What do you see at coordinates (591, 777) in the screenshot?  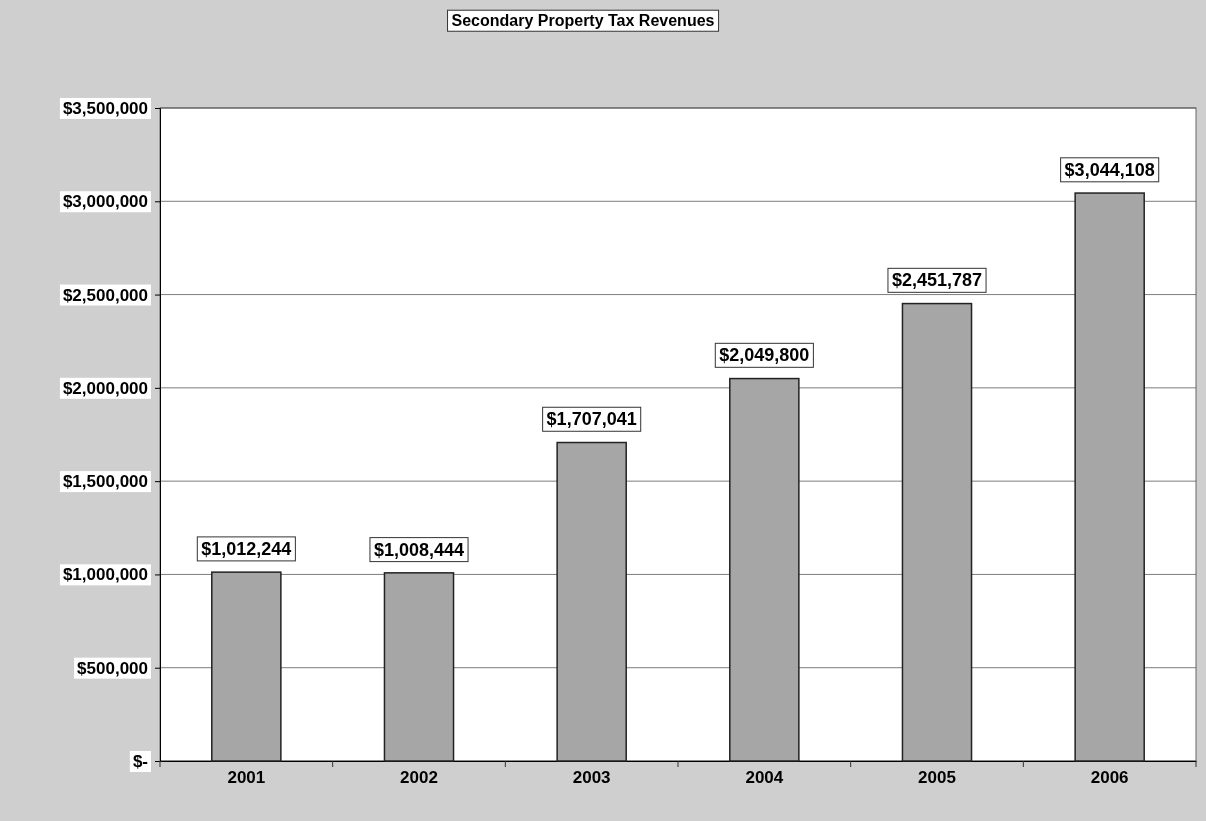 I see `x-tick-label: 2003` at bounding box center [591, 777].